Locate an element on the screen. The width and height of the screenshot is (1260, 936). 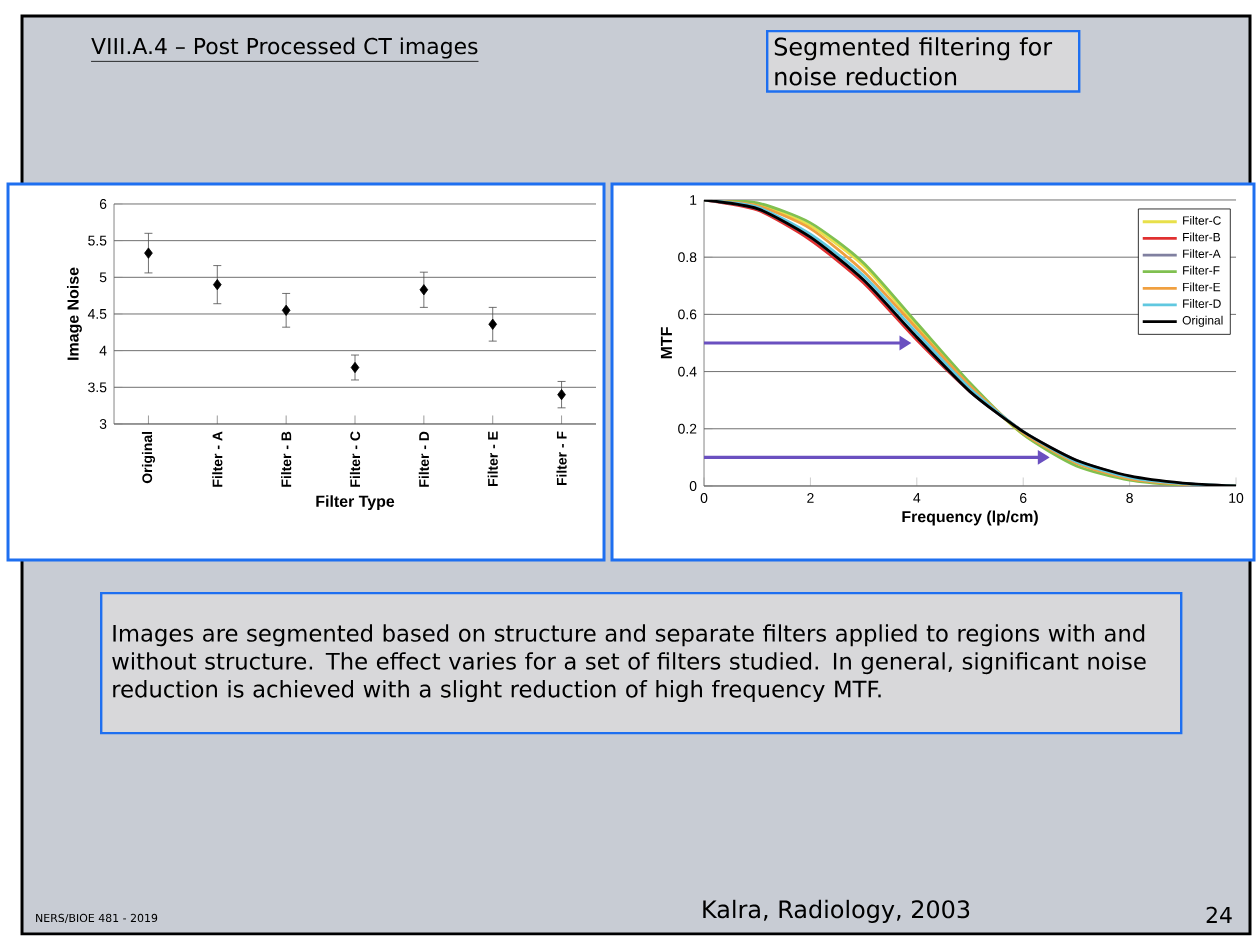
text: 24 is located at coordinates (1219, 915).